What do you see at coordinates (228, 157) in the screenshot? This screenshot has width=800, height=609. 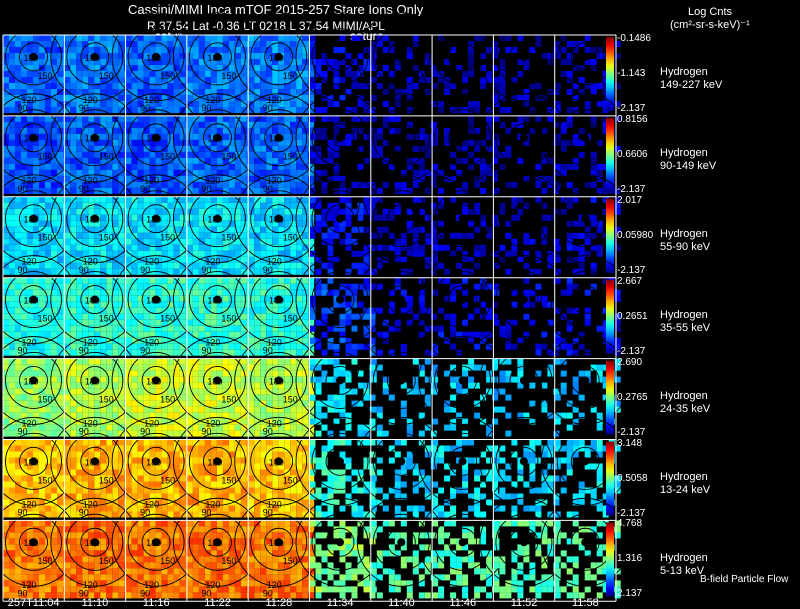 I see `contour-label: 150` at bounding box center [228, 157].